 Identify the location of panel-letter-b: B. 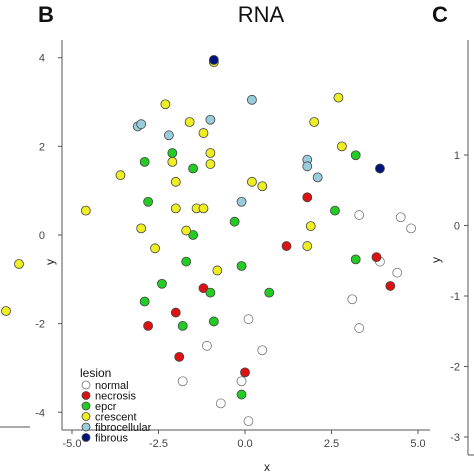
(46, 14).